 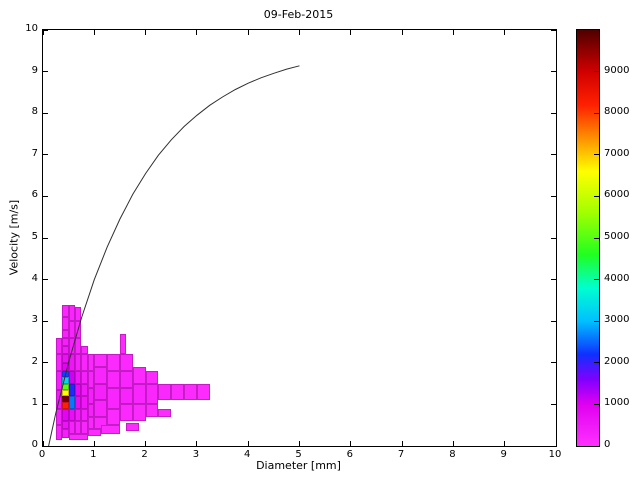 What do you see at coordinates (617, 236) in the screenshot?
I see `colorbar-tick-label: 5000` at bounding box center [617, 236].